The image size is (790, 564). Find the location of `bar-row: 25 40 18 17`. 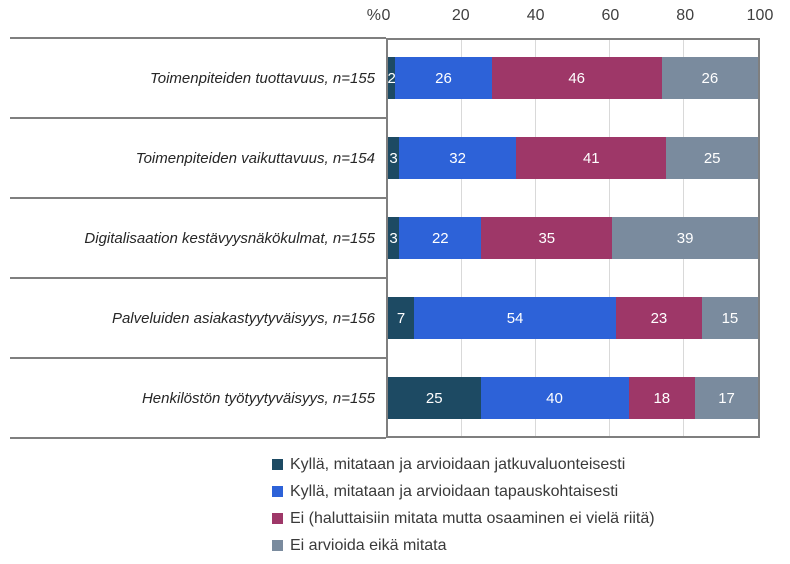

bar-row: 25 40 18 17 is located at coordinates (573, 398).